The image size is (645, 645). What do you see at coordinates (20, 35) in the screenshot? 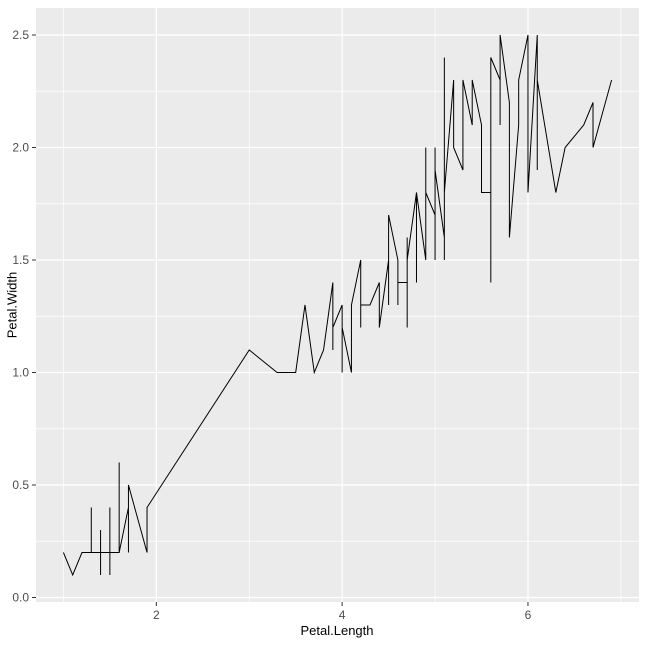
I see `y-tick-label: 2.5` at bounding box center [20, 35].